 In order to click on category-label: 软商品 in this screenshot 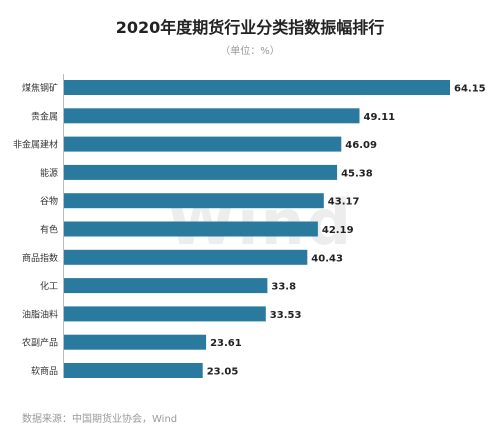, I will do `click(44, 371)`.